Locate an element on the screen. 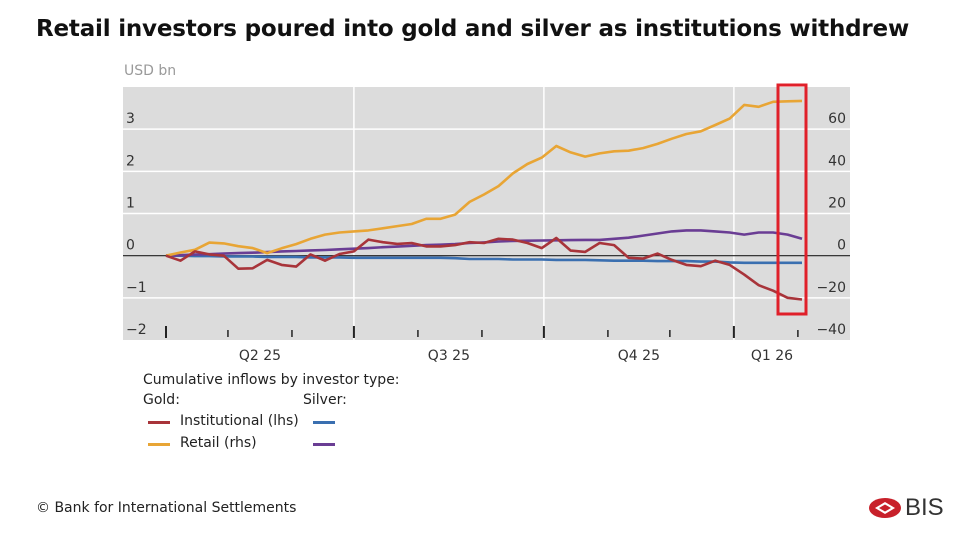  y-left-tick-label: 0 is located at coordinates (130, 246).